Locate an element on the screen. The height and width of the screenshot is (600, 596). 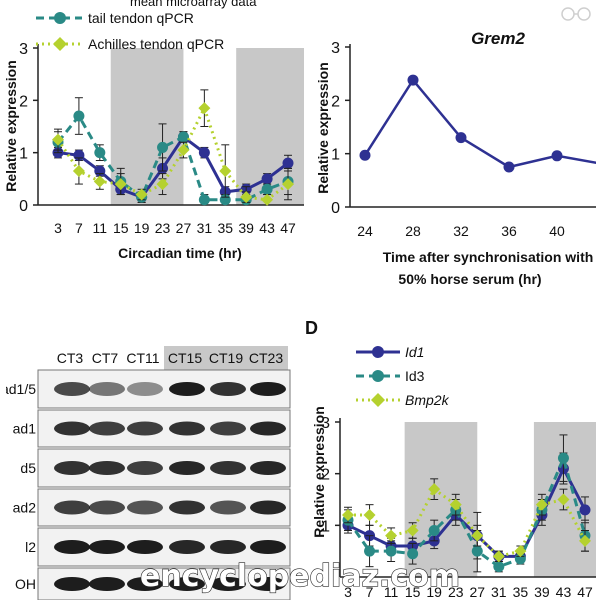
d-x-tick-label: 23 is located at coordinates (456, 592).